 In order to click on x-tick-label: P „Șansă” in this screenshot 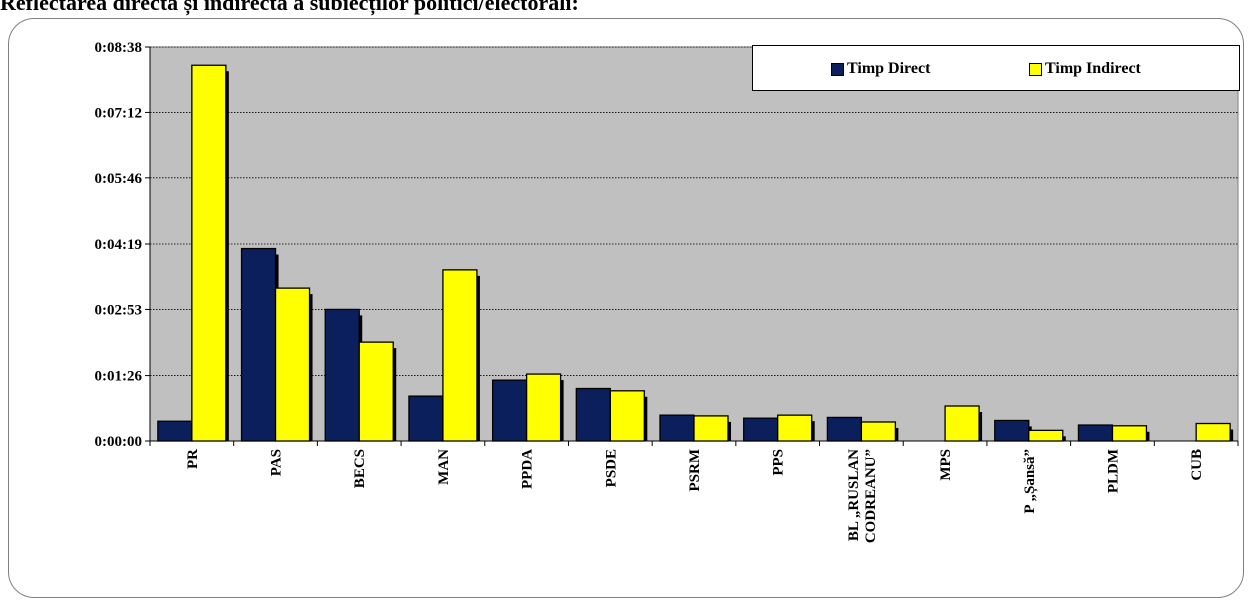, I will do `click(1030, 481)`.